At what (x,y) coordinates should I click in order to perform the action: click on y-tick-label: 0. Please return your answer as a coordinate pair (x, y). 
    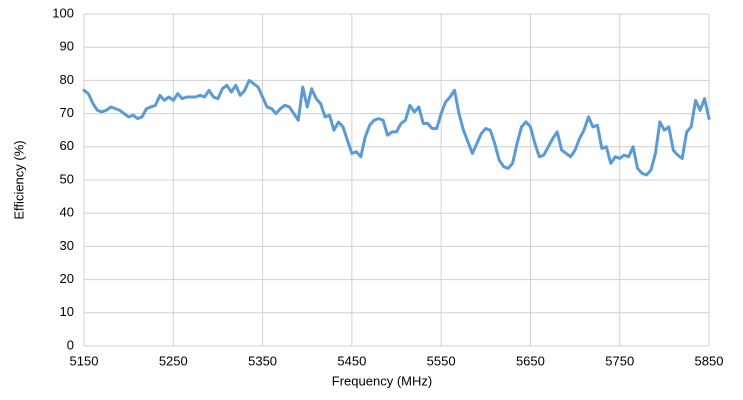
    Looking at the image, I should click on (70, 344).